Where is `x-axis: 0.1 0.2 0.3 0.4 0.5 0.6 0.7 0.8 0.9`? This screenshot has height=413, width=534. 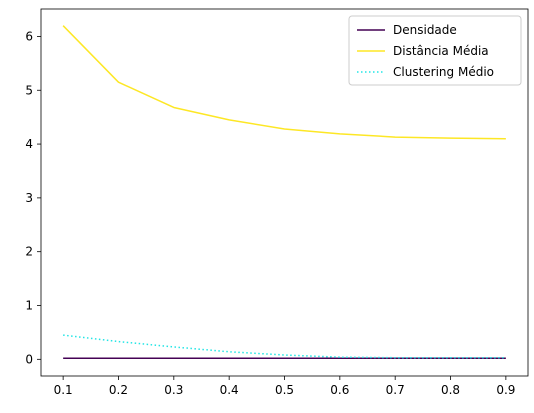 x-axis: 0.1 0.2 0.3 0.4 0.5 0.6 0.7 0.8 0.9 is located at coordinates (284, 386).